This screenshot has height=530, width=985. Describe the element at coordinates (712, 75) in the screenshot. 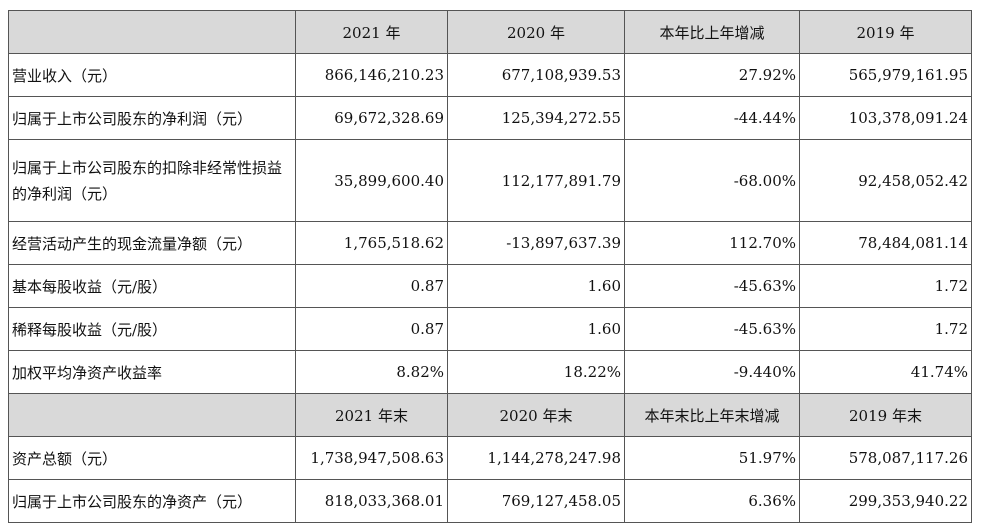

I see `cell-change: 27.92%` at that location.